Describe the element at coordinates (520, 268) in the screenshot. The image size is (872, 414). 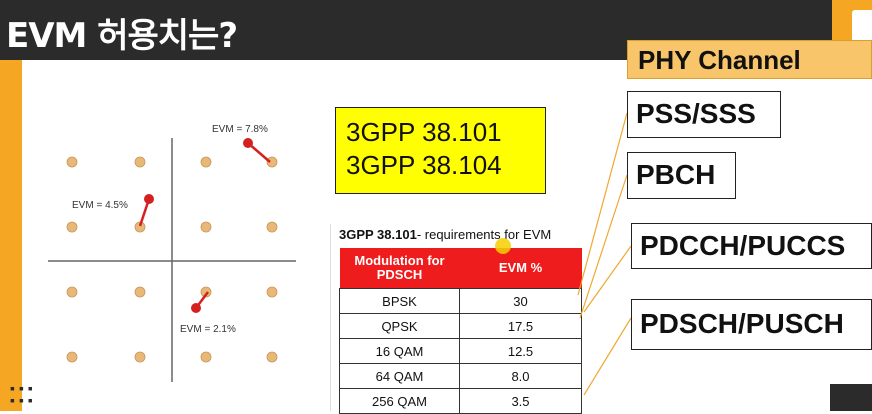
I see `header-evm: EVM %` at that location.